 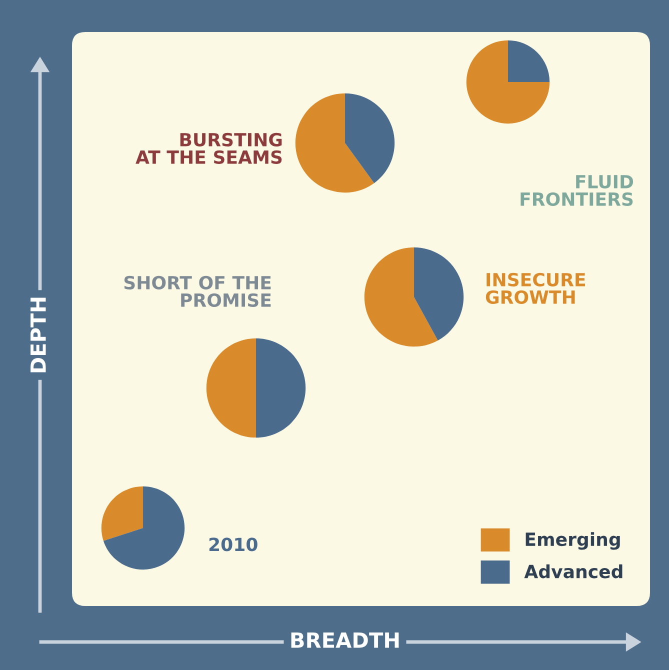 What do you see at coordinates (577, 190) in the screenshot?
I see `text: FLUID FRONTIERS` at bounding box center [577, 190].